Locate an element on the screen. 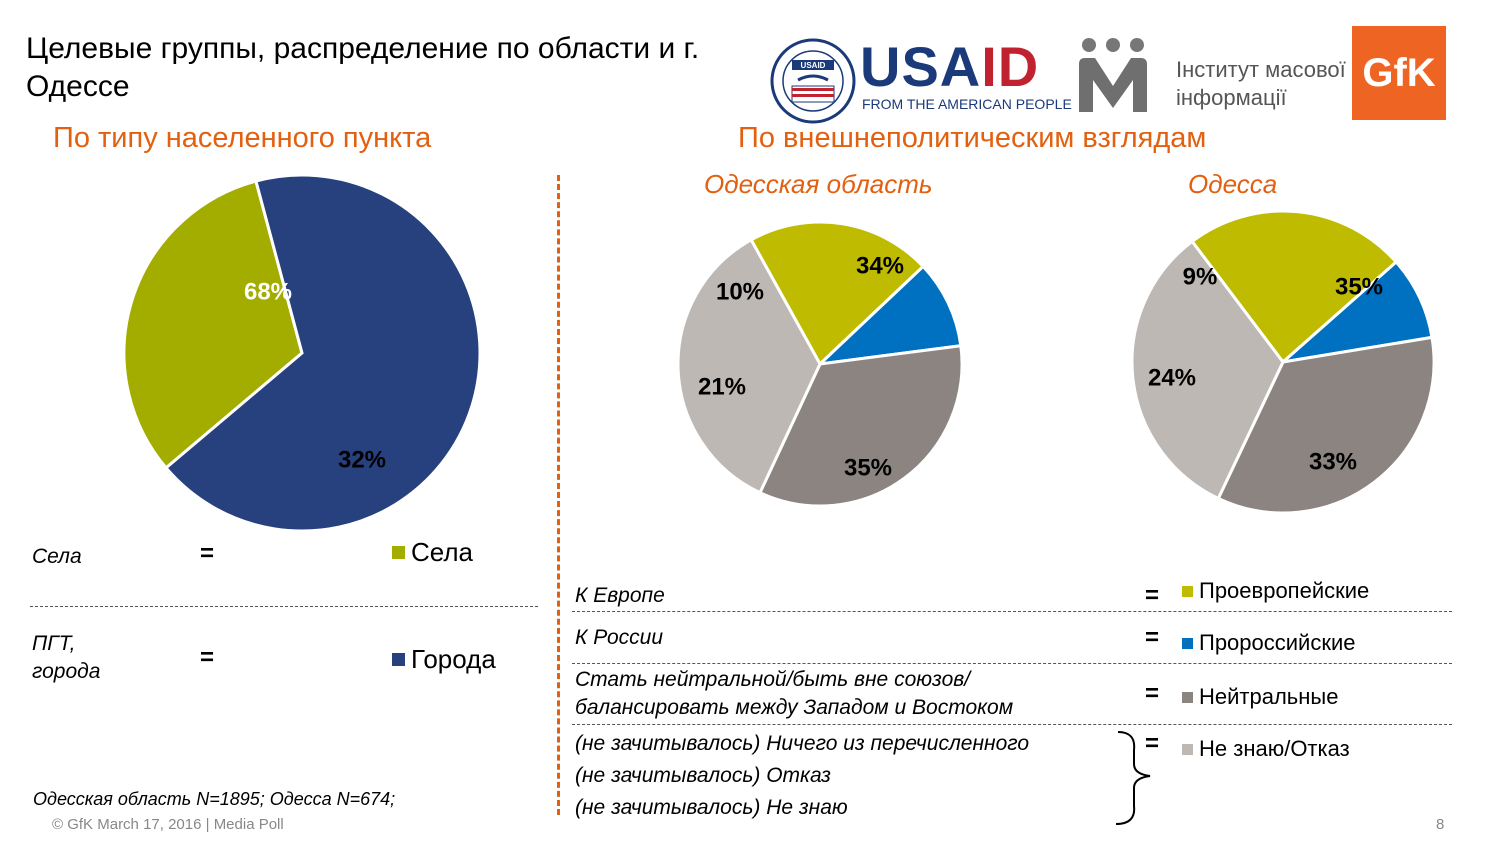  left-section-title: По типу населенного пункта is located at coordinates (242, 138).